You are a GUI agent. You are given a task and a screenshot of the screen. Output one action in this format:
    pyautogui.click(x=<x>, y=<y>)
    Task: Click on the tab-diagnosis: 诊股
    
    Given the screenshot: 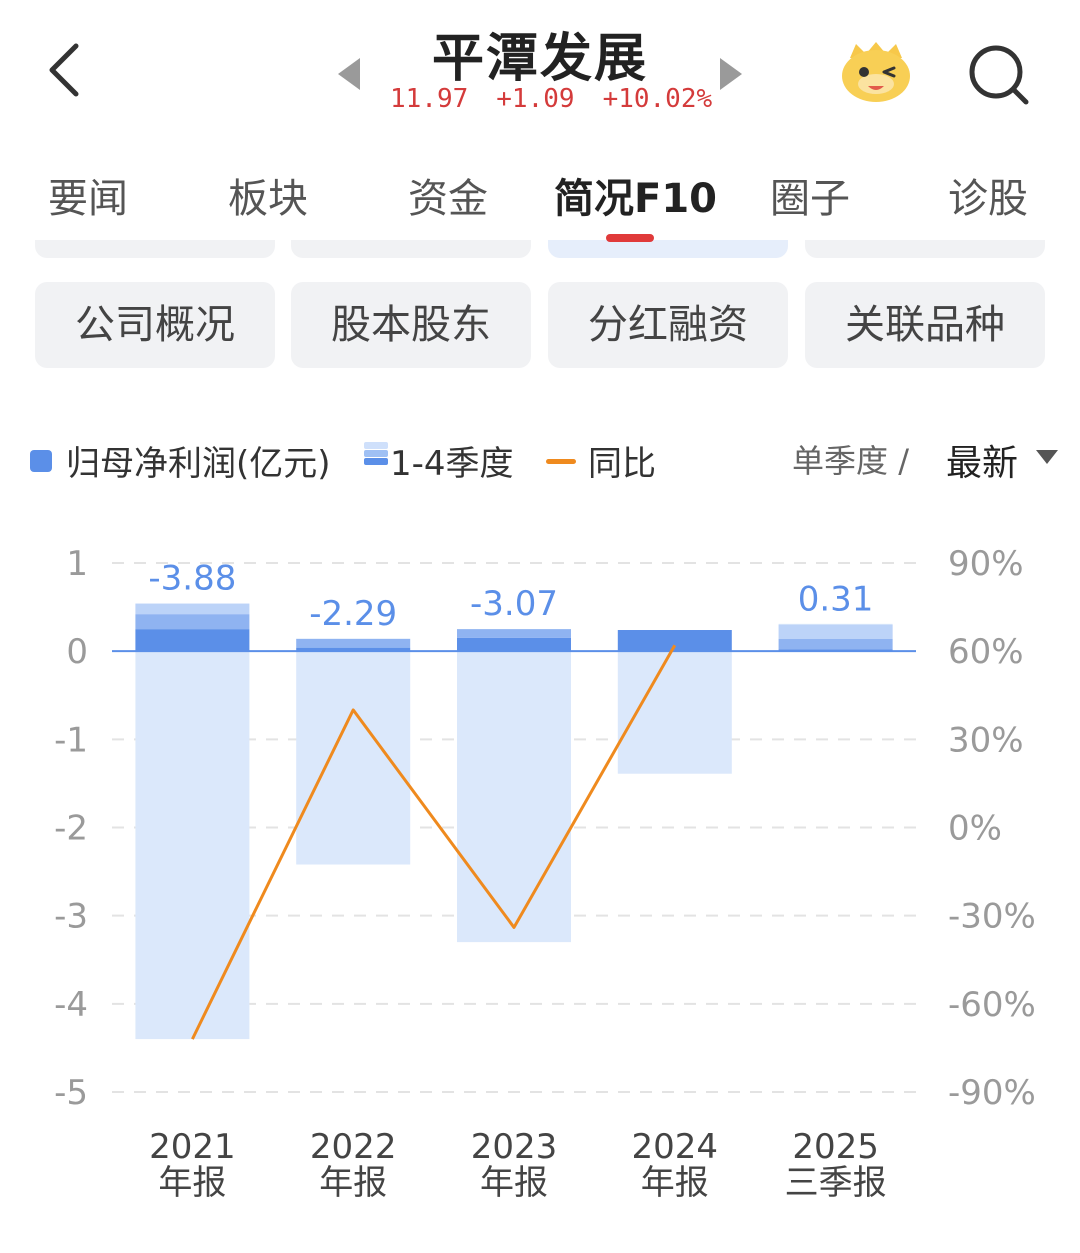 What is the action you would take?
    pyautogui.click(x=988, y=199)
    